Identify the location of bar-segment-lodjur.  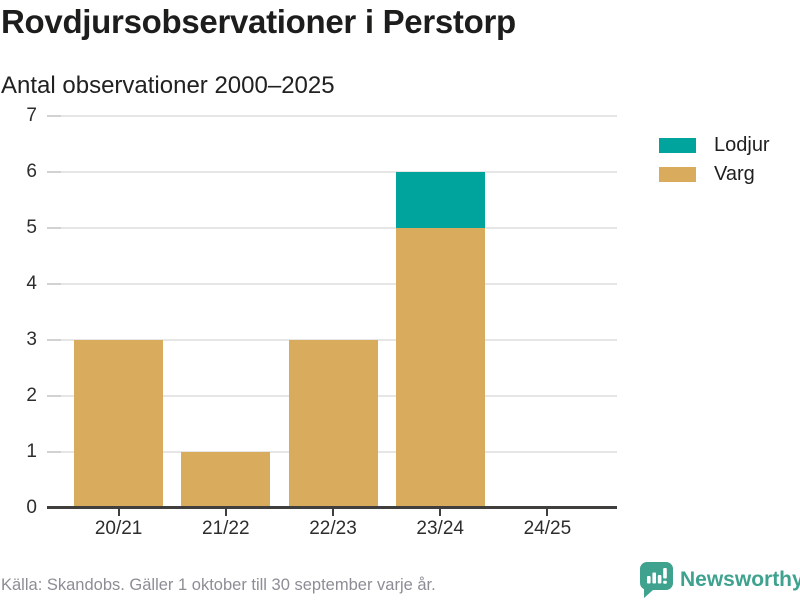
(440, 200).